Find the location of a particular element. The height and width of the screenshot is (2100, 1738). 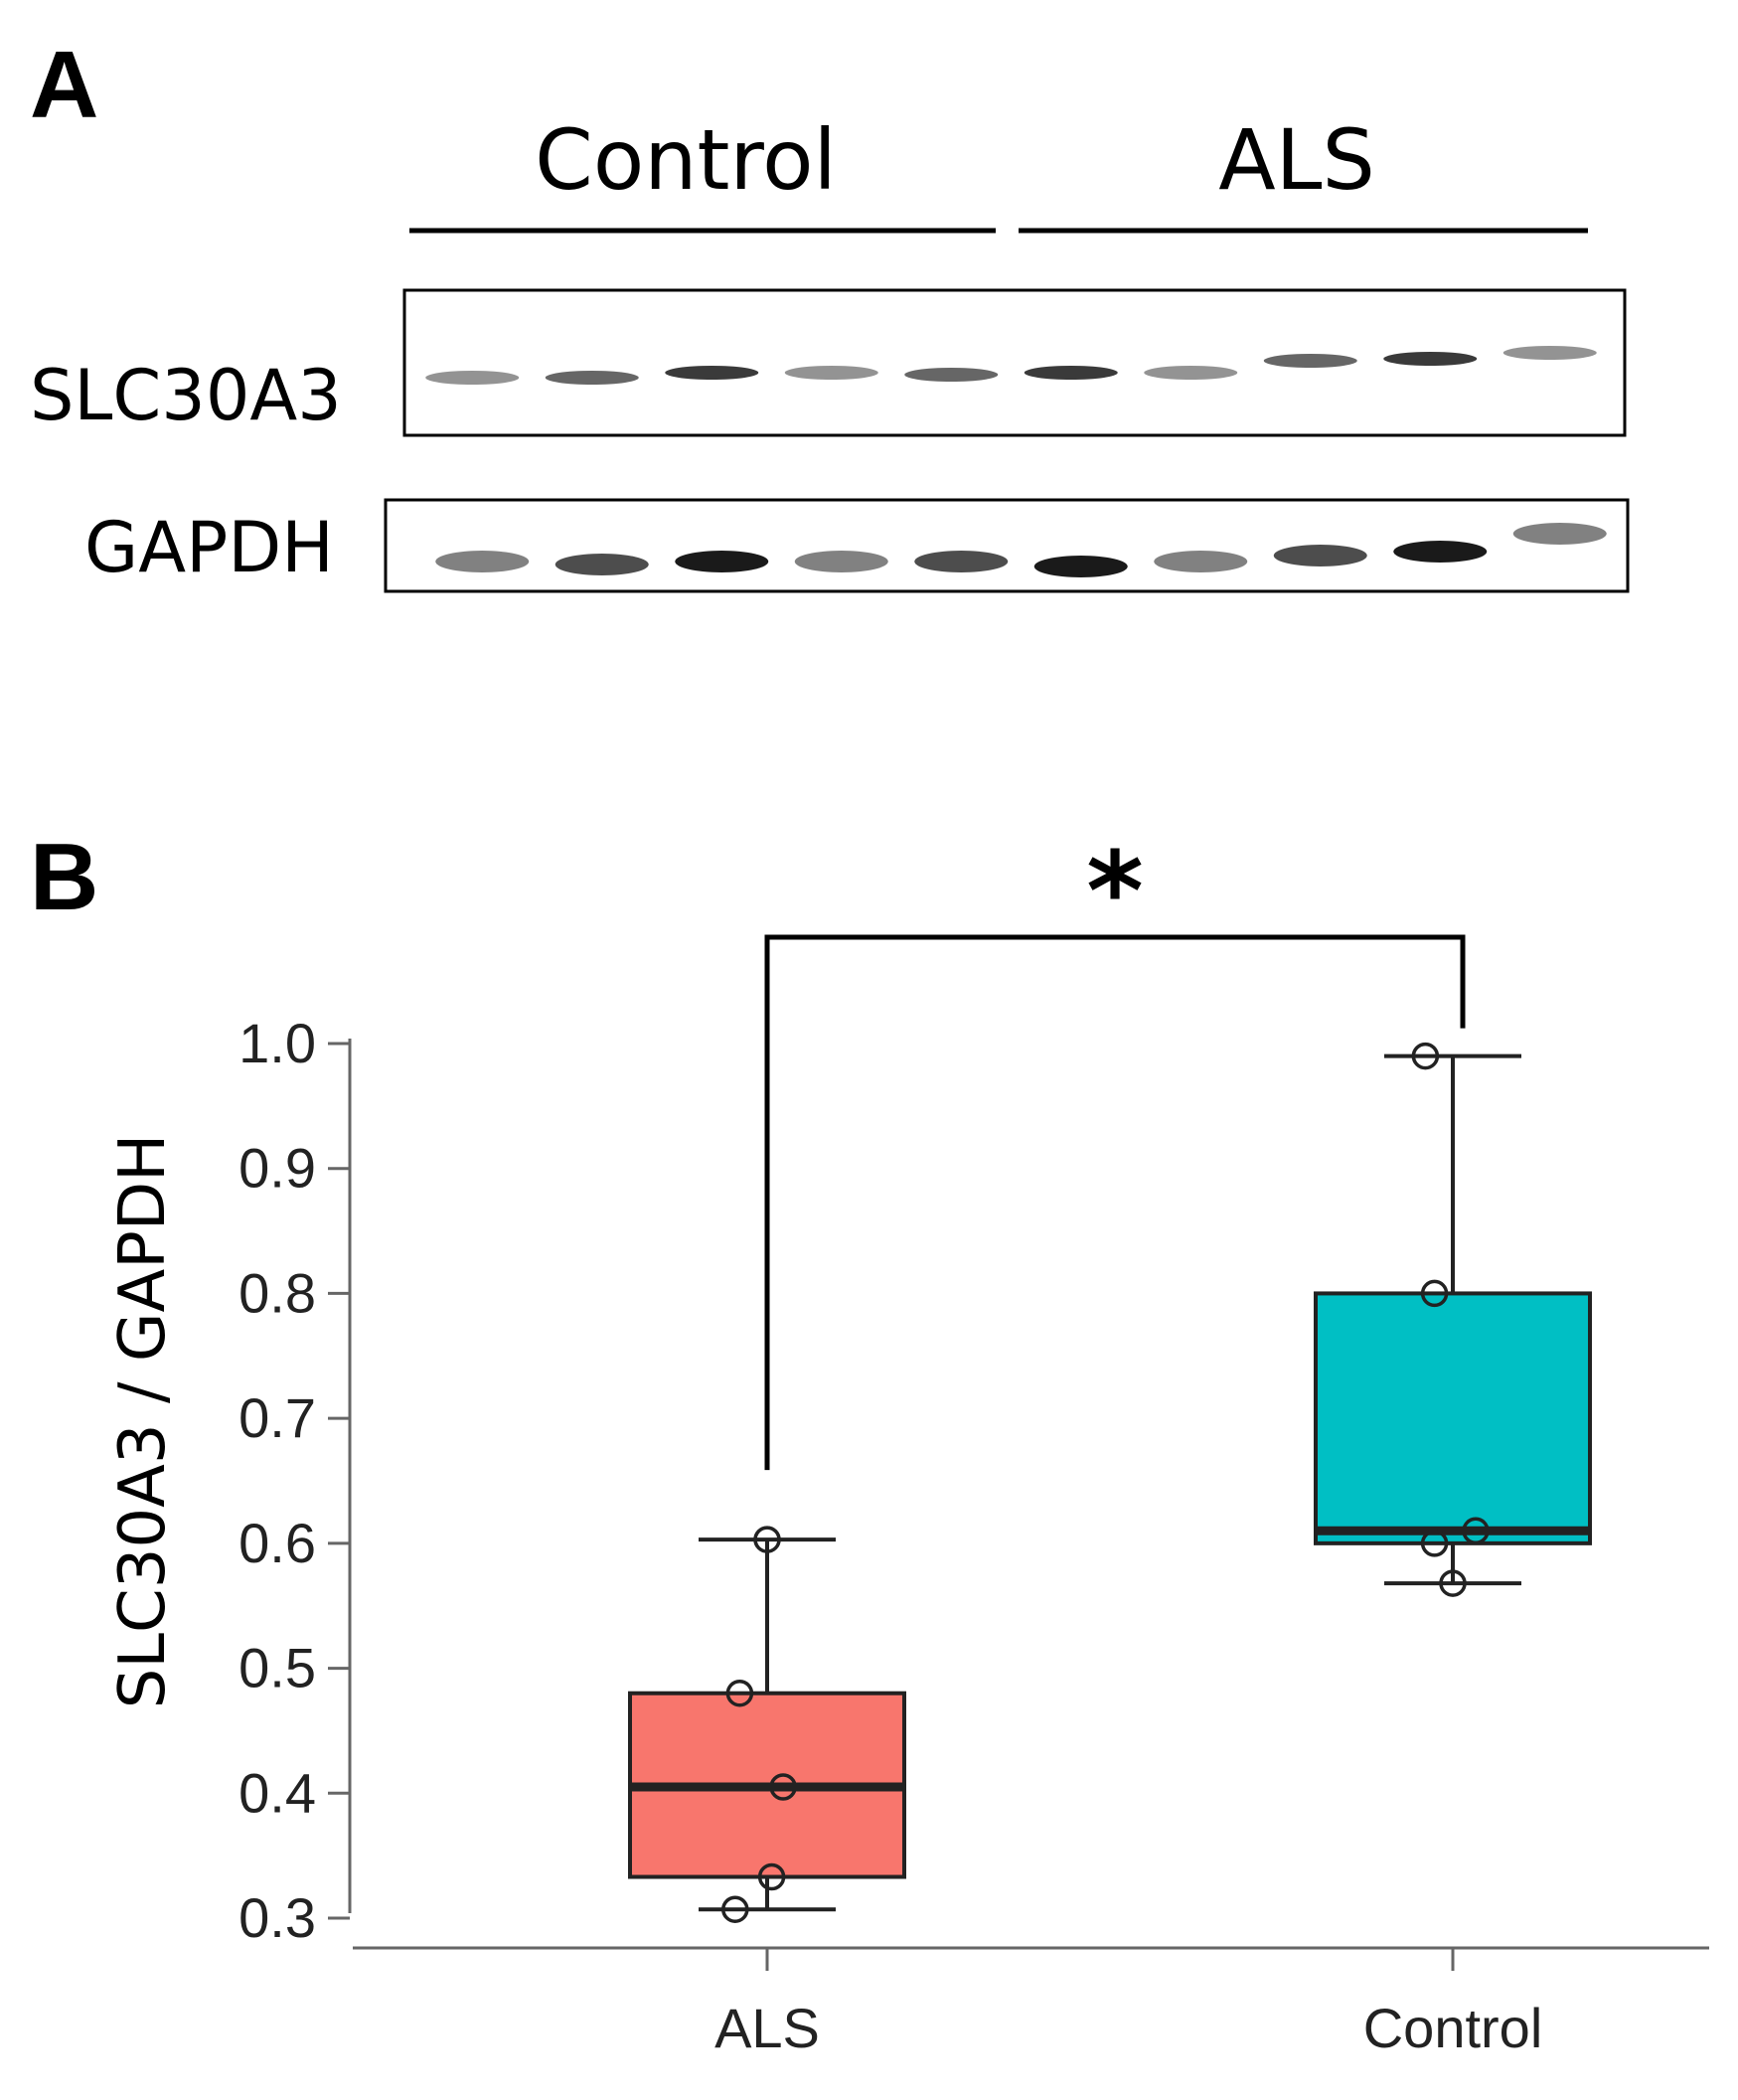

bands-slc30a3 is located at coordinates (1011, 365).